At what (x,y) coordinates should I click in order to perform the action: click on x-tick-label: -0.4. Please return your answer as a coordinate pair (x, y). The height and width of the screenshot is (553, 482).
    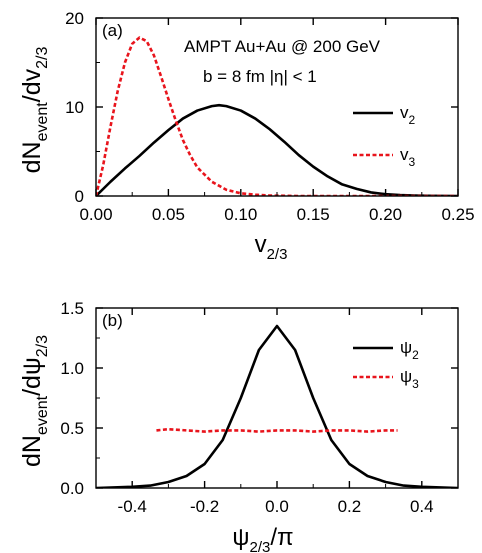
    Looking at the image, I should click on (132, 506).